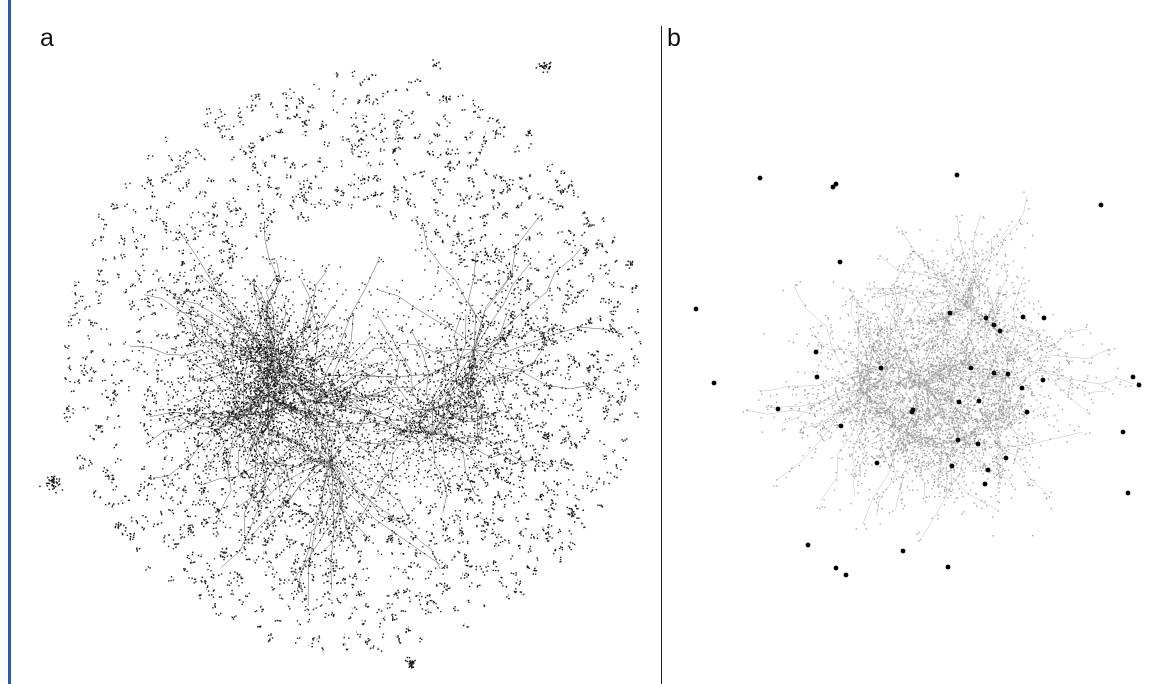 This screenshot has width=1161, height=684. Describe the element at coordinates (47, 38) in the screenshot. I see `panel-a-label: a` at that location.